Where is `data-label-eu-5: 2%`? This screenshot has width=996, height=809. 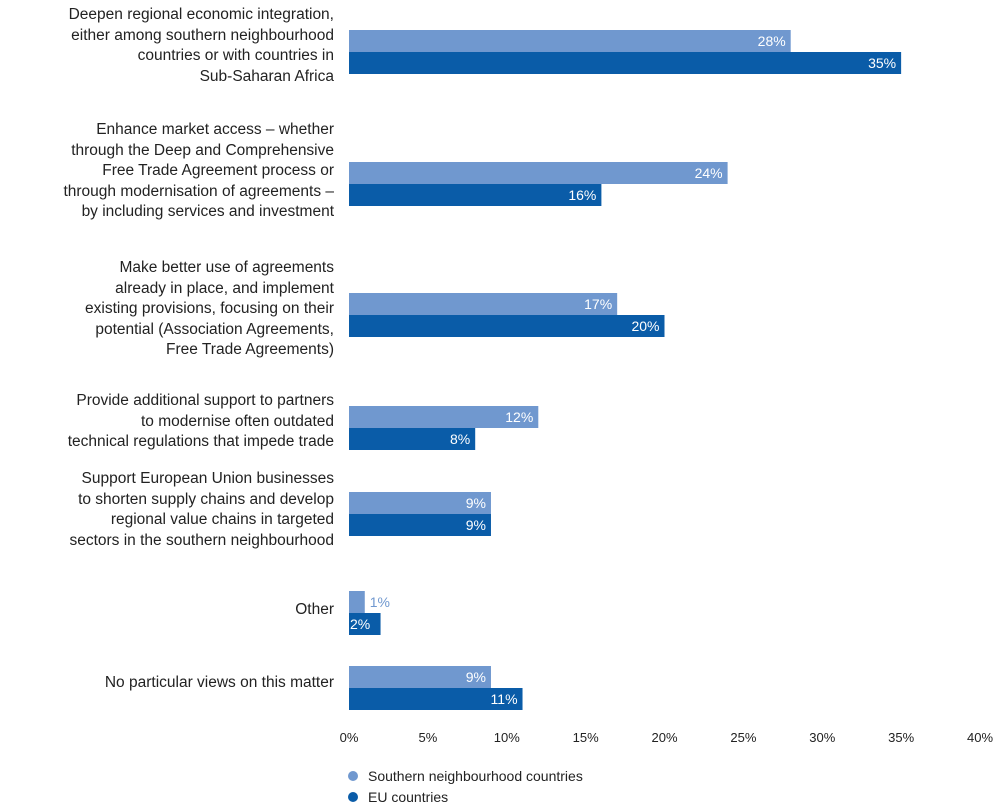 data-label-eu-5: 2% is located at coordinates (360, 624).